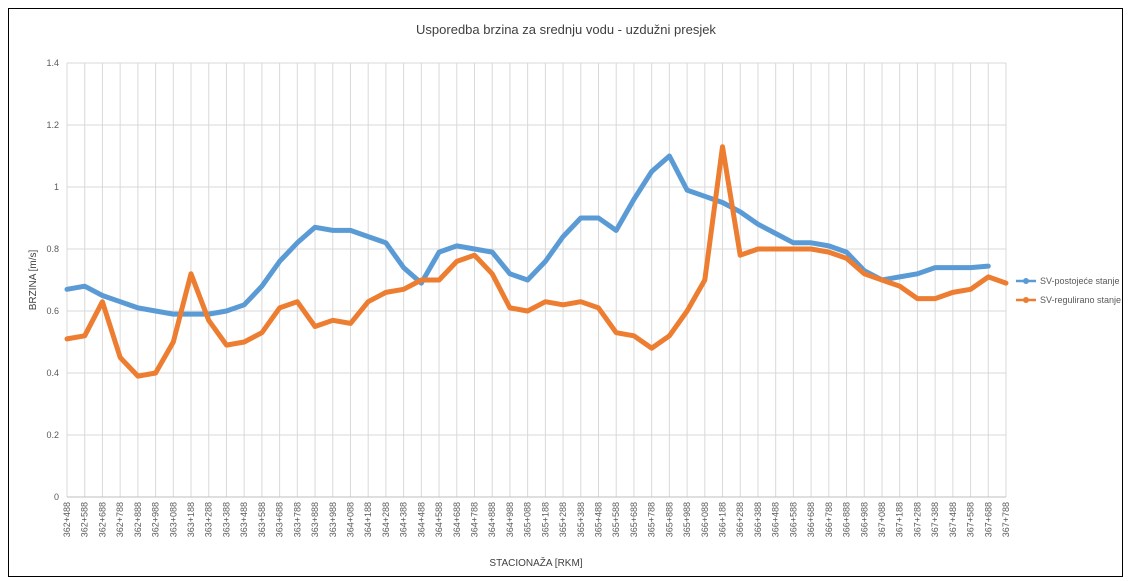  I want to click on x-tick-label: 364+688, so click(457, 519).